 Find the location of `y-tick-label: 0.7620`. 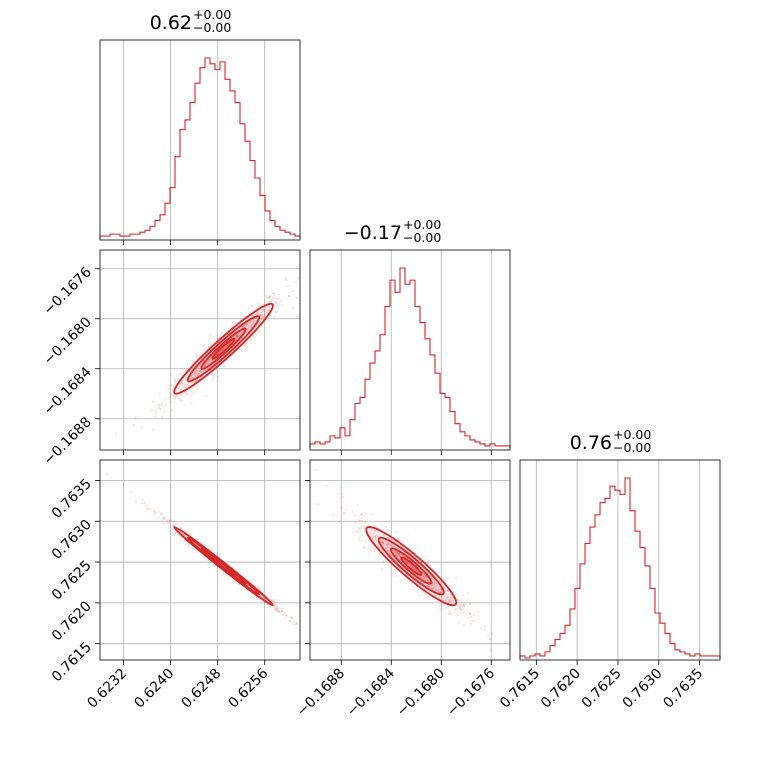

y-tick-label: 0.7620 is located at coordinates (72, 621).